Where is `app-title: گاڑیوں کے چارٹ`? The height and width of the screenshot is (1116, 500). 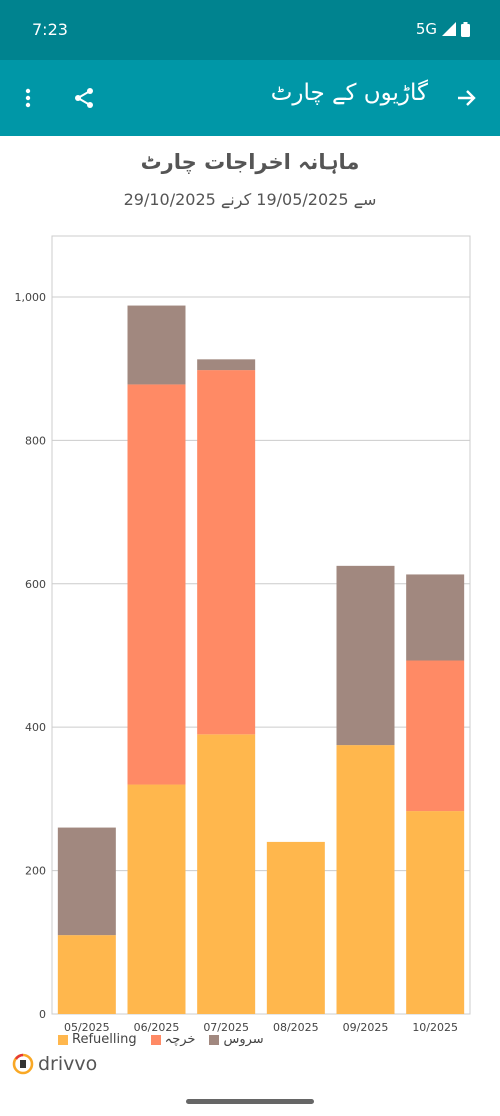
app-title: گاڑیوں کے چارٹ is located at coordinates (349, 93).